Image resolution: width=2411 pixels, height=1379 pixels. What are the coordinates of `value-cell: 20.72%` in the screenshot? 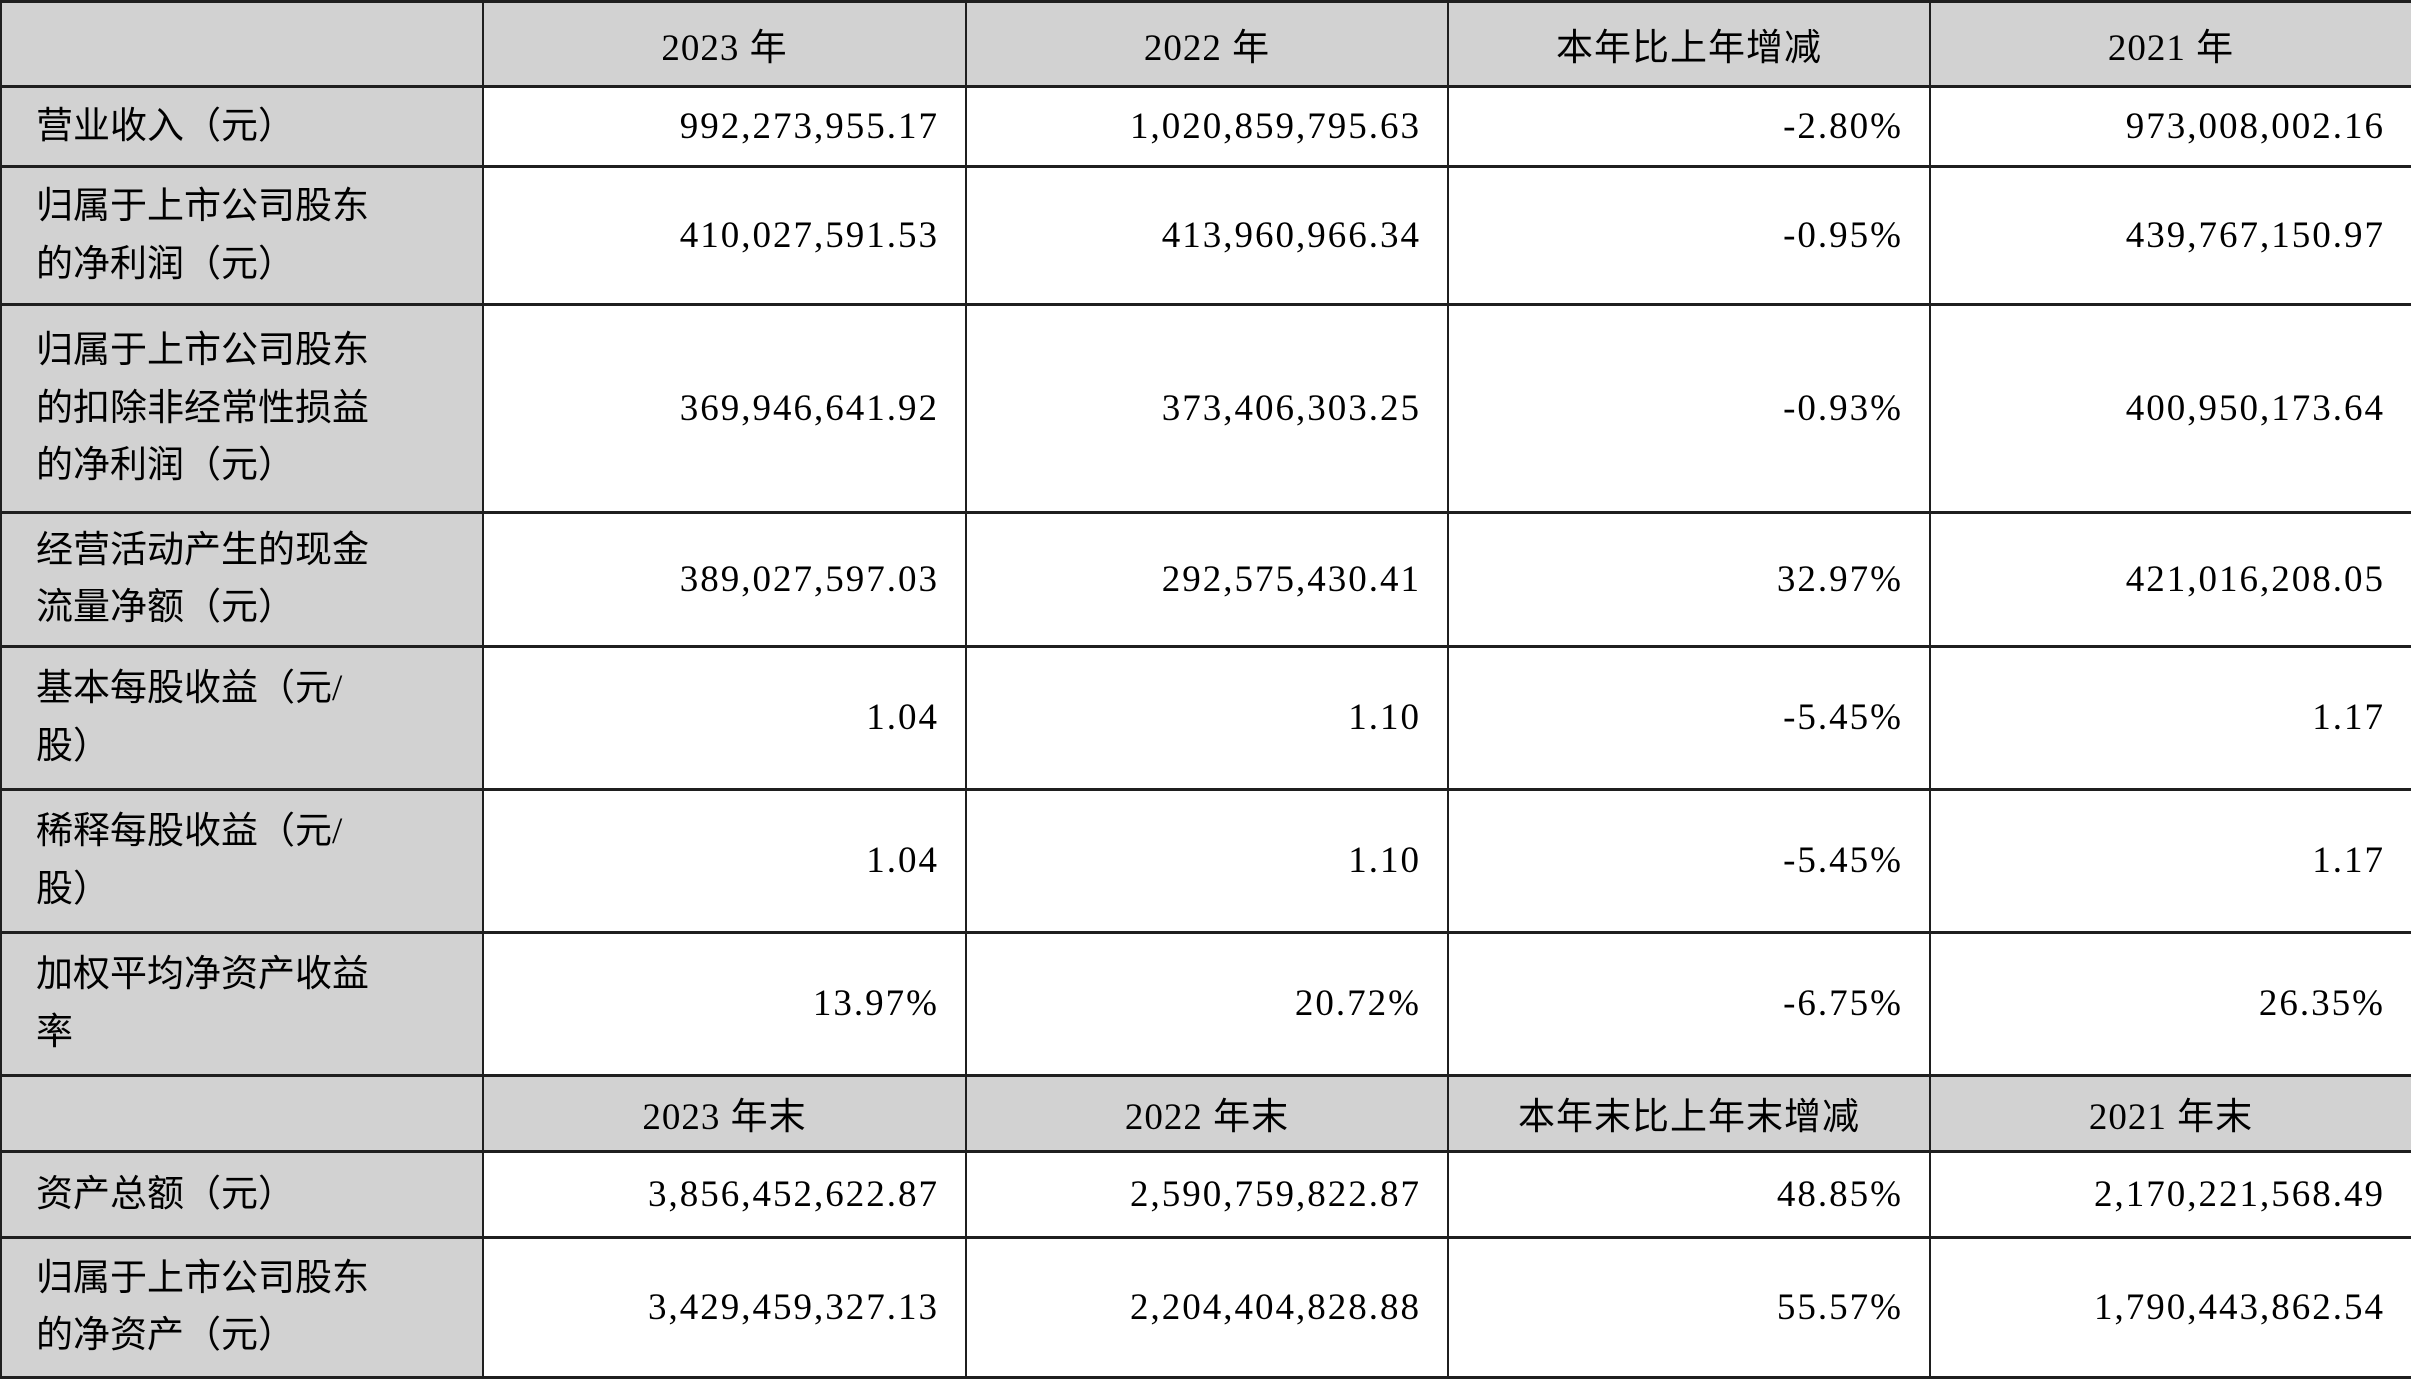 It's located at (1207, 1003).